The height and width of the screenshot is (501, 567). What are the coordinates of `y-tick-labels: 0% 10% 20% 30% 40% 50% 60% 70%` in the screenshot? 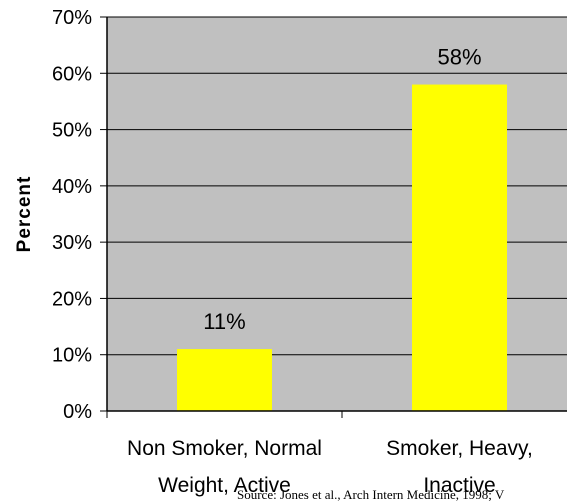 It's located at (79, 215).